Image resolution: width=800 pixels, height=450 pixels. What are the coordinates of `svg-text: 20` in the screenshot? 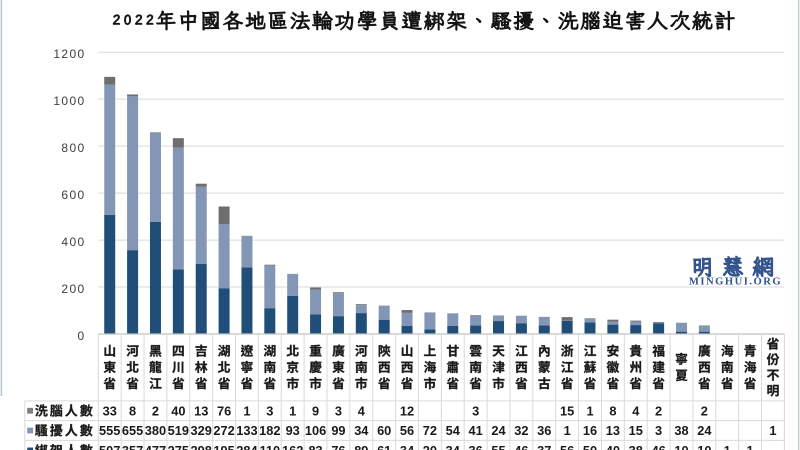 It's located at (430, 446).